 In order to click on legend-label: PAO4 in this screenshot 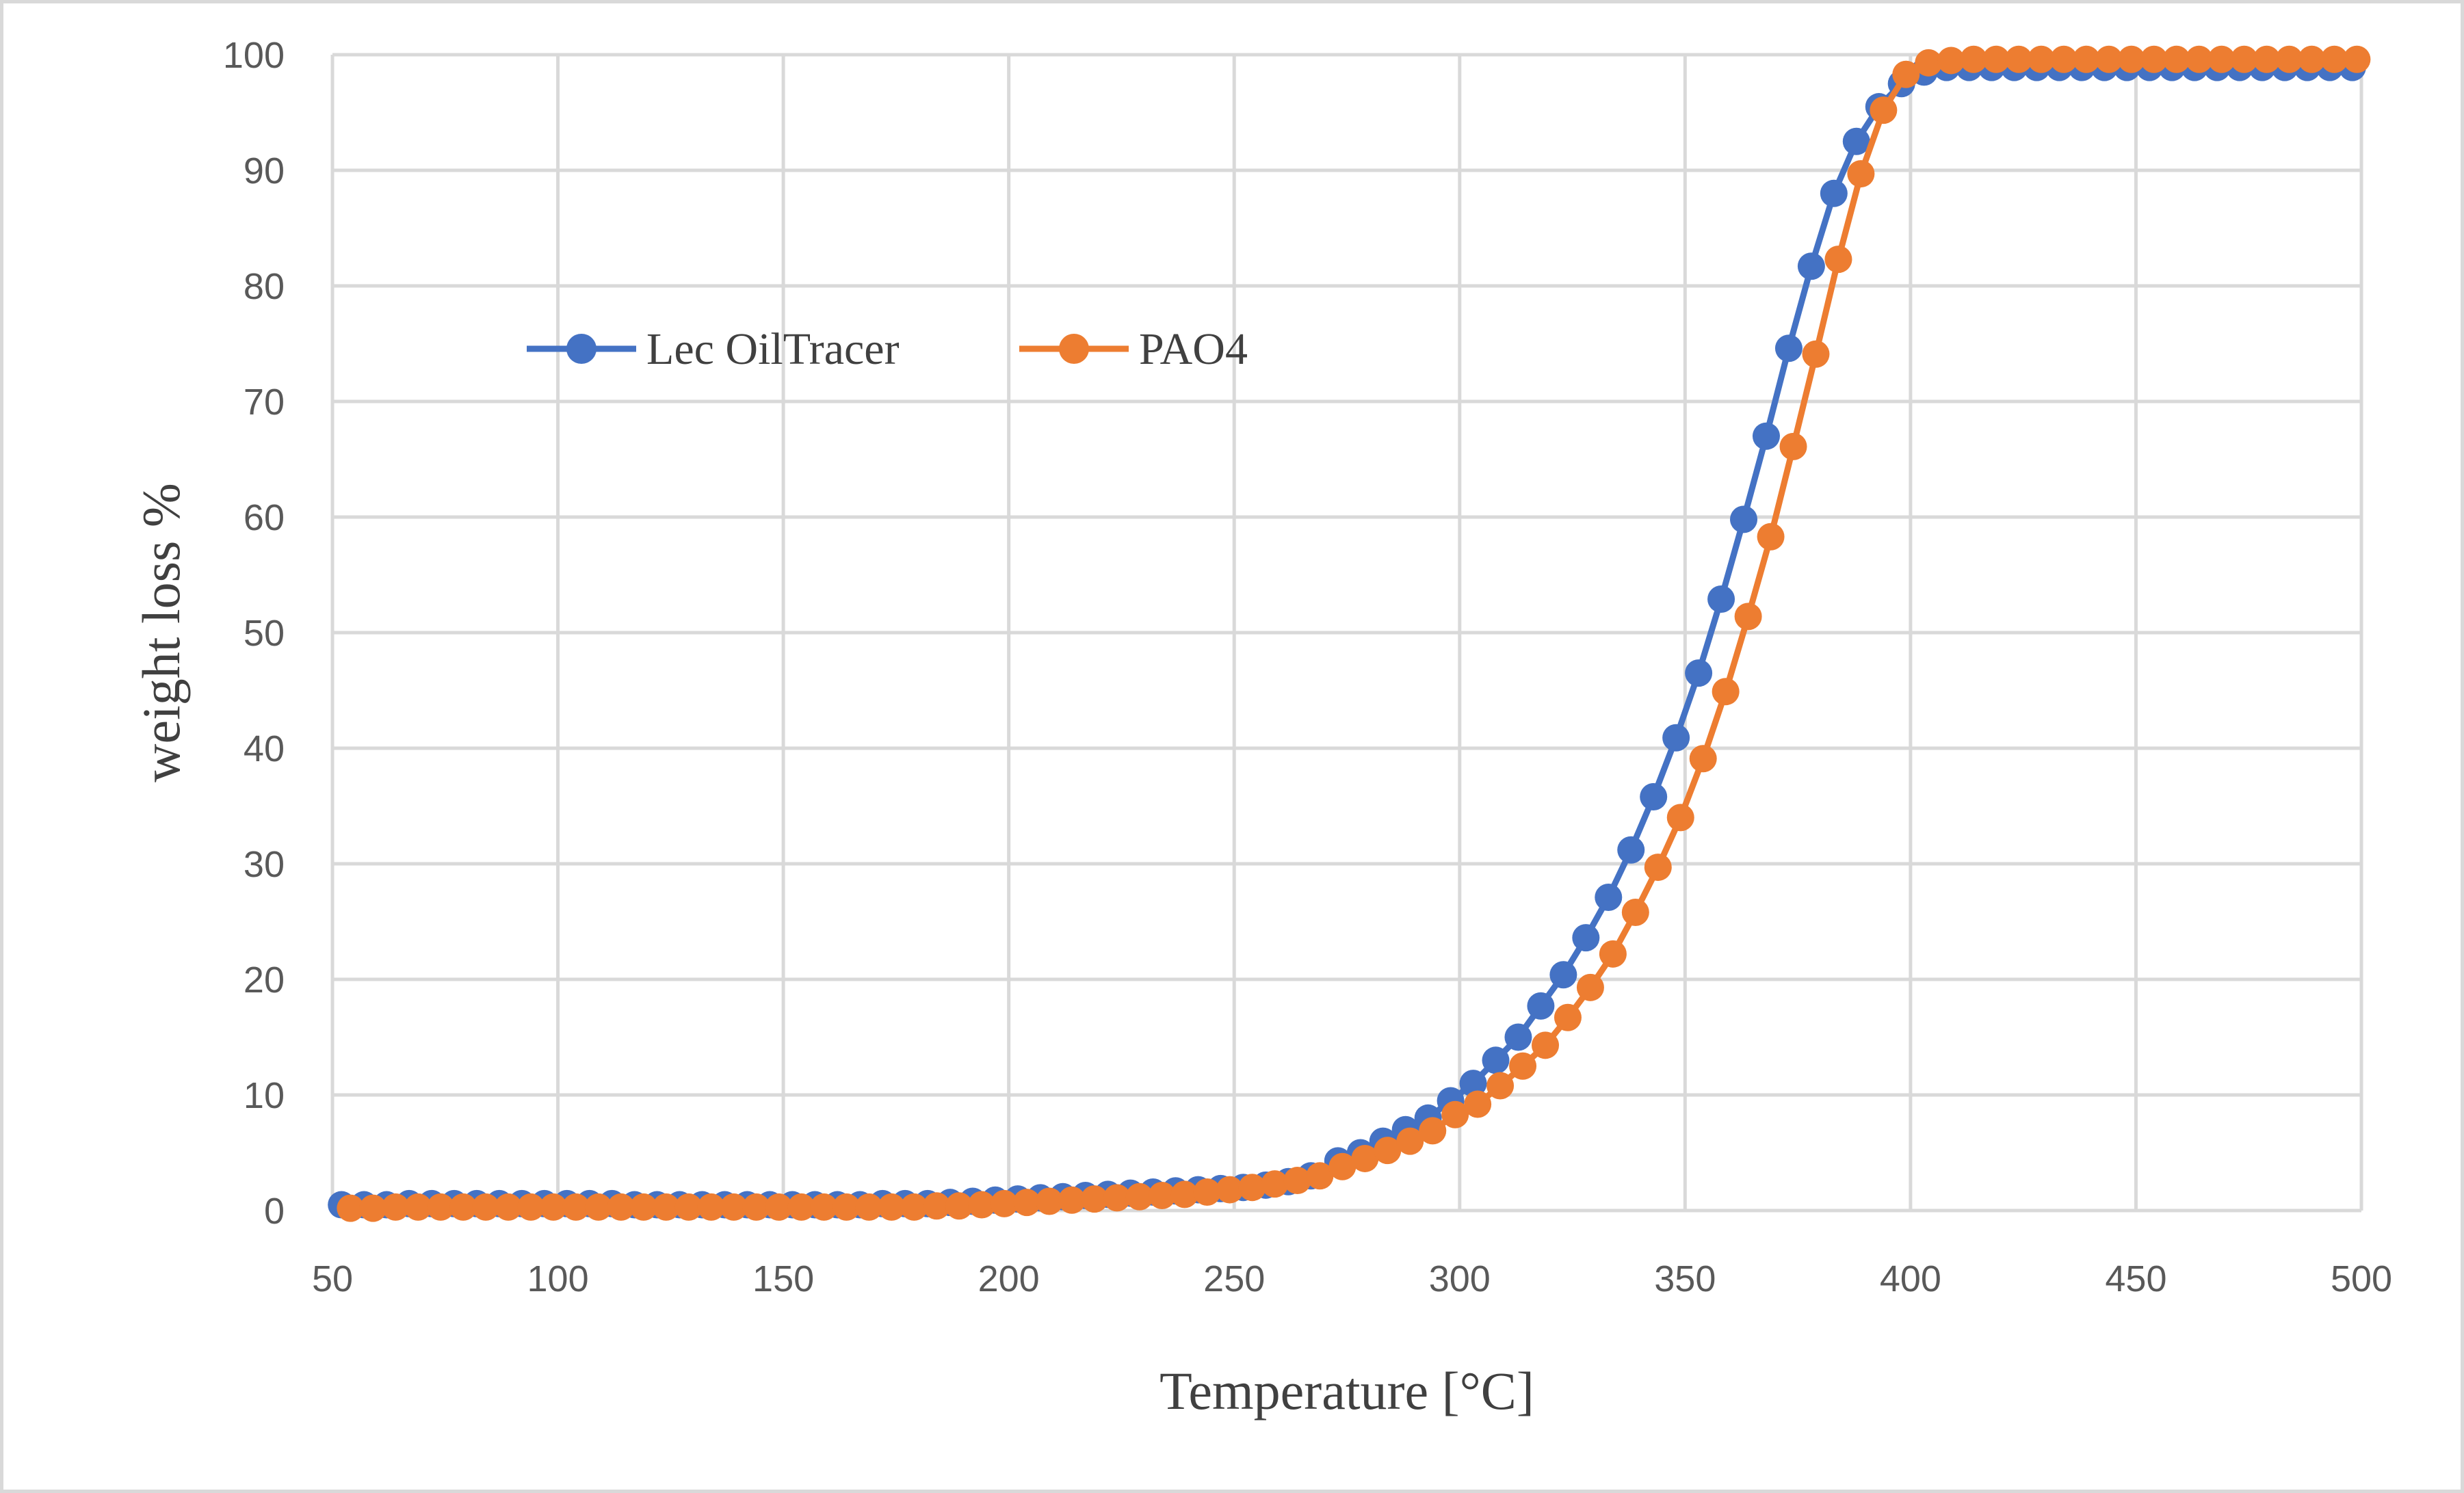, I will do `click(1193, 349)`.